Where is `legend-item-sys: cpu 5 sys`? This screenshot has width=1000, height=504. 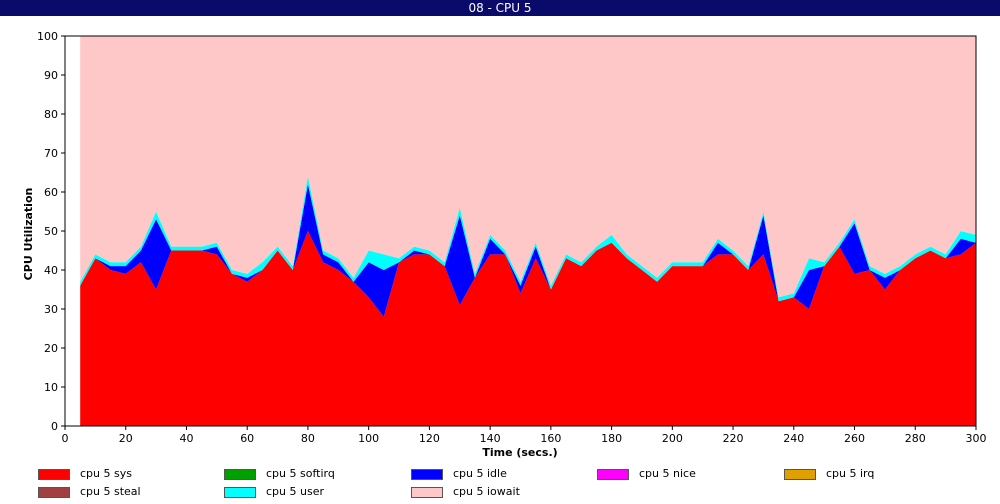 legend-item-sys: cpu 5 sys is located at coordinates (85, 475).